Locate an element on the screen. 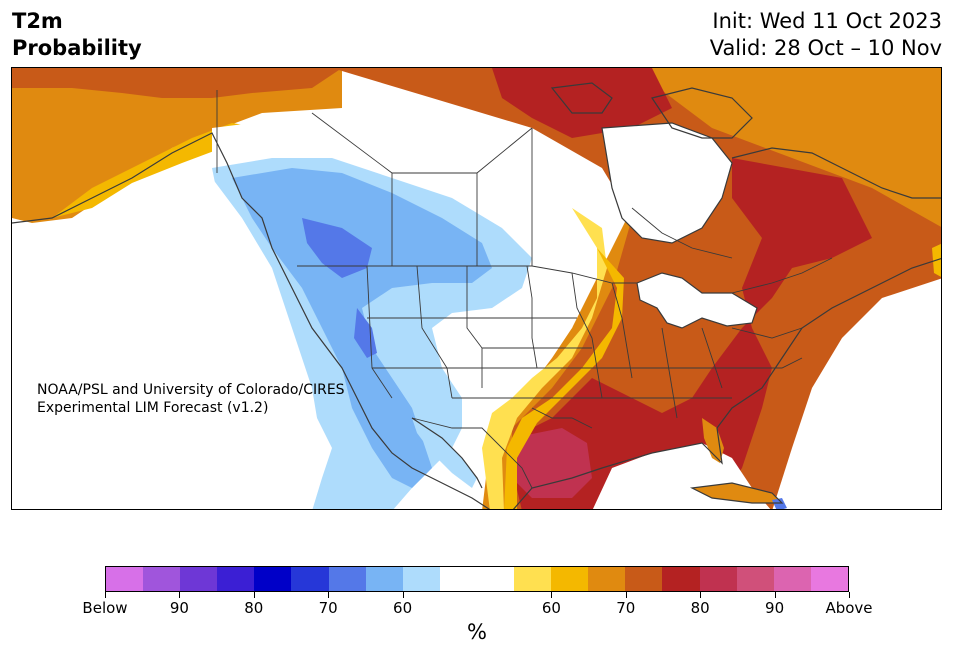 The image size is (953, 659). title-line-2: Probability is located at coordinates (77, 48).